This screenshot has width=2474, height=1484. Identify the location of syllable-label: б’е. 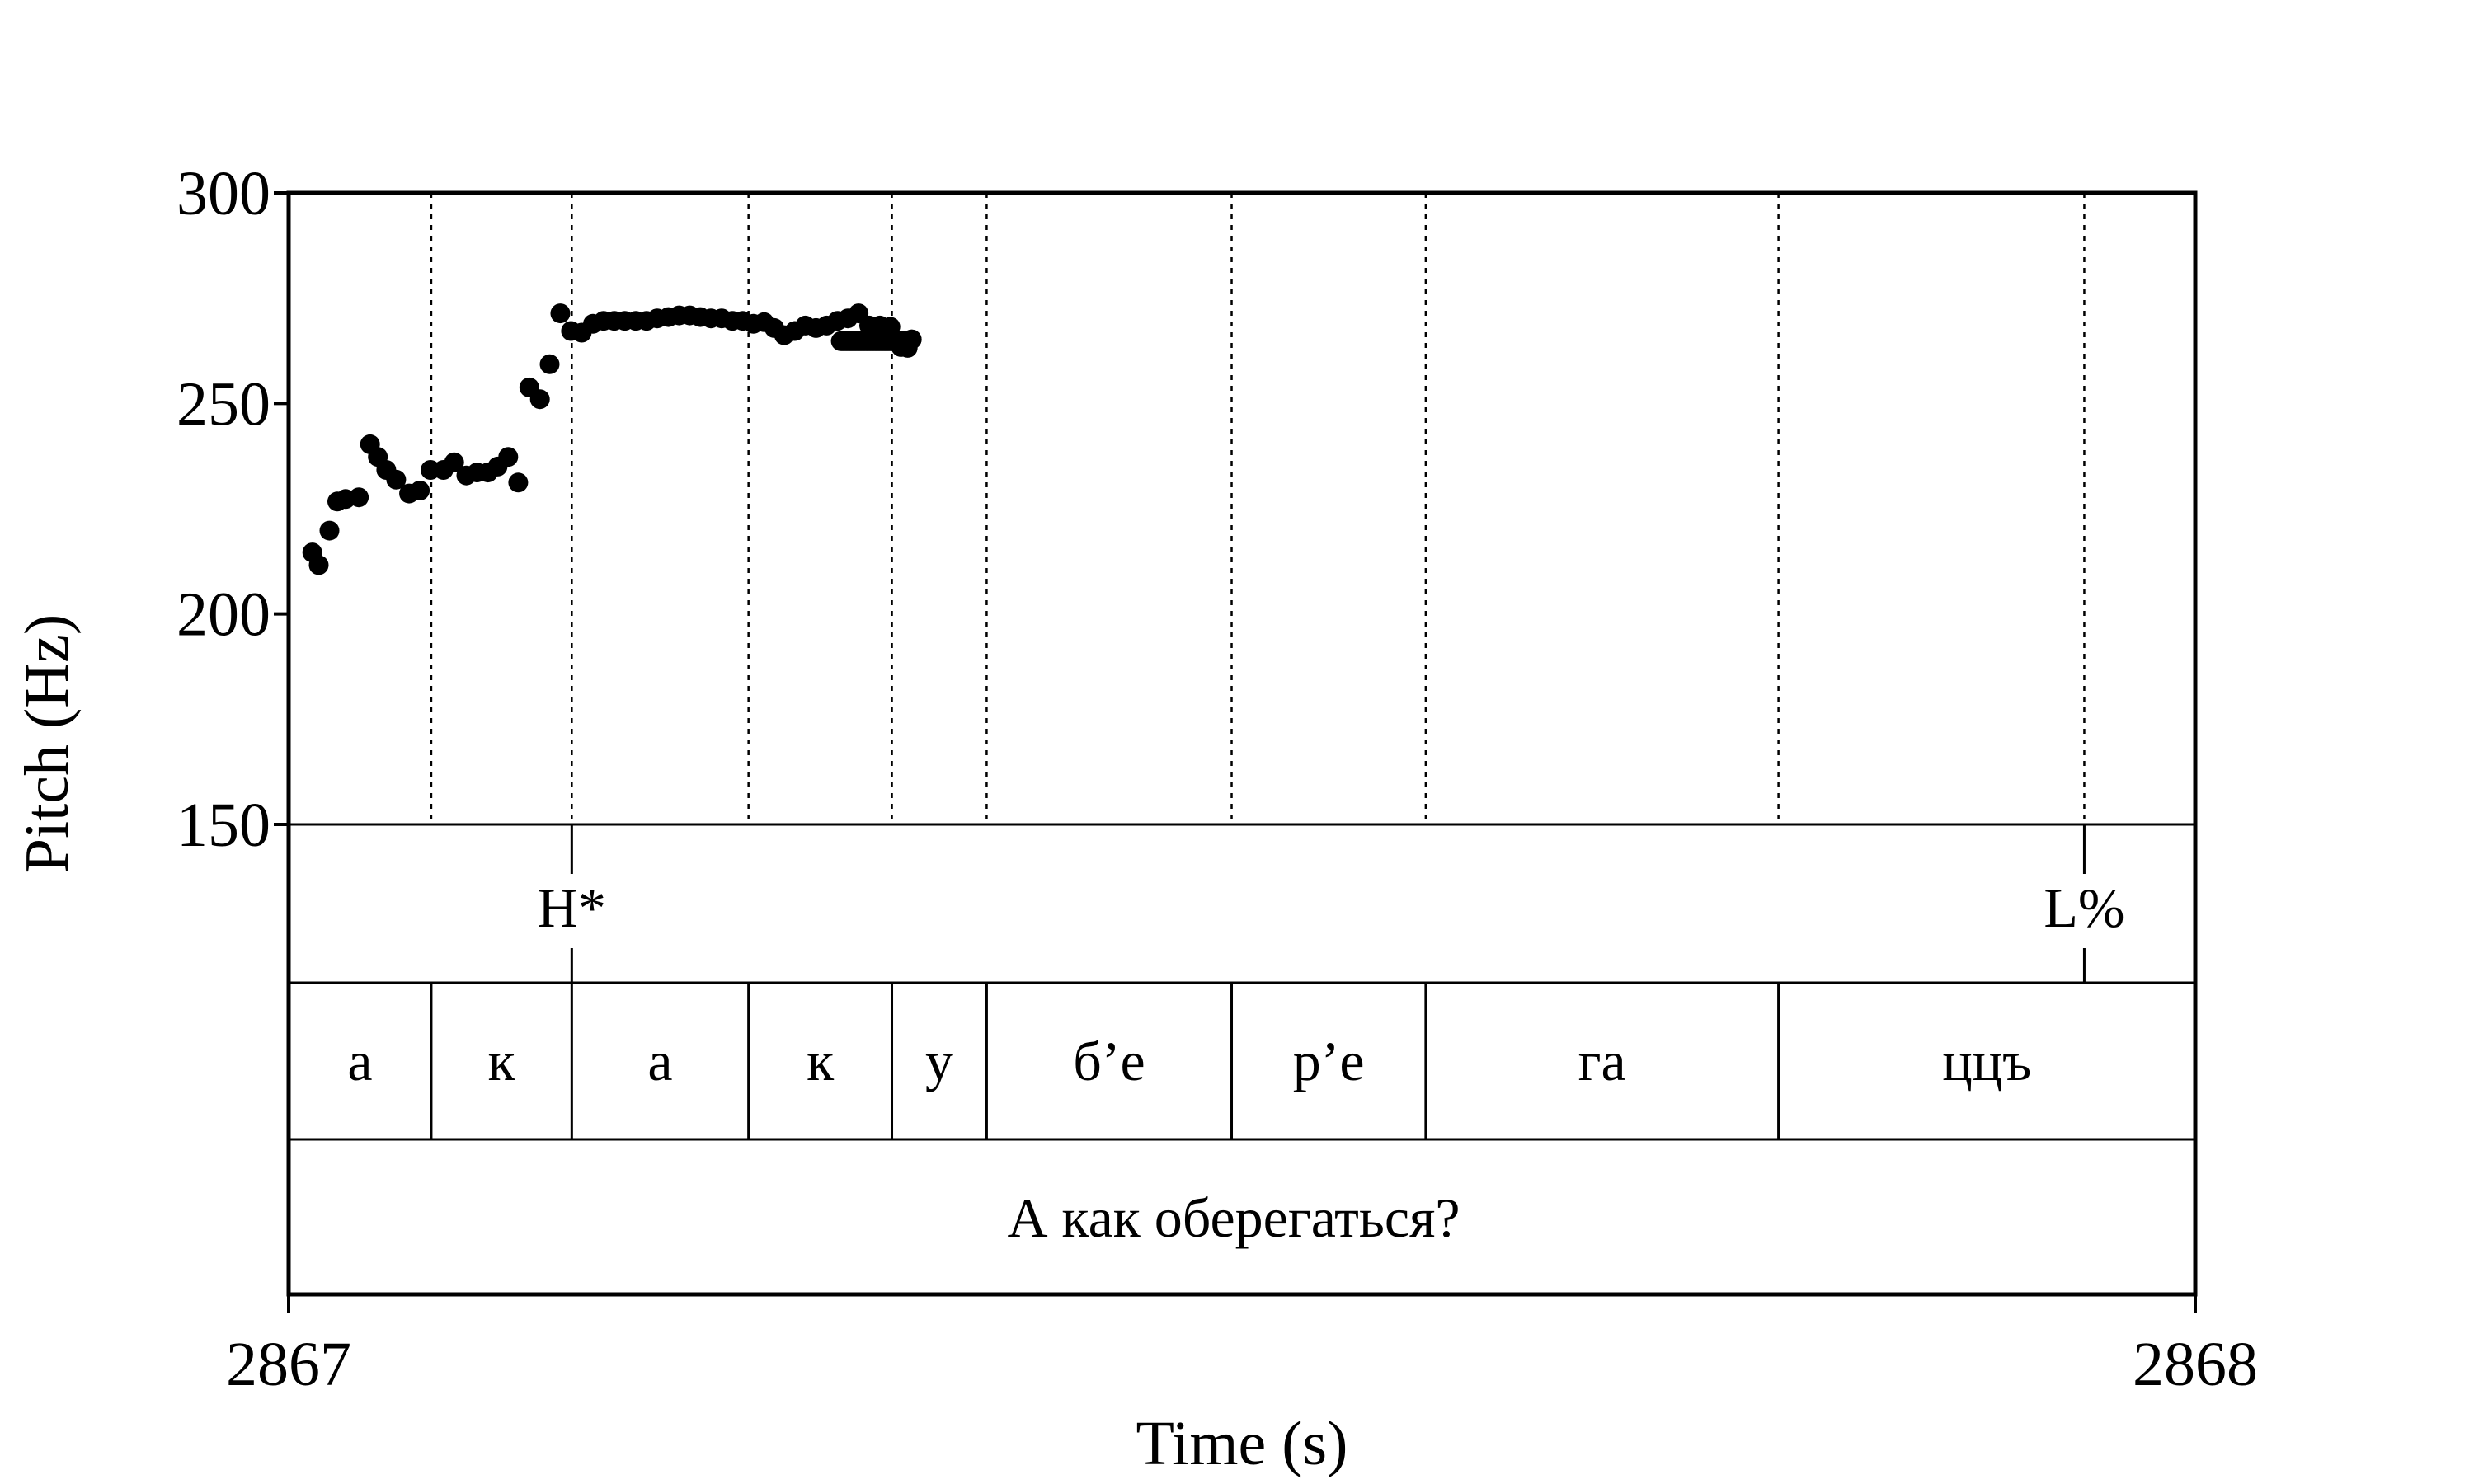
(1109, 1061).